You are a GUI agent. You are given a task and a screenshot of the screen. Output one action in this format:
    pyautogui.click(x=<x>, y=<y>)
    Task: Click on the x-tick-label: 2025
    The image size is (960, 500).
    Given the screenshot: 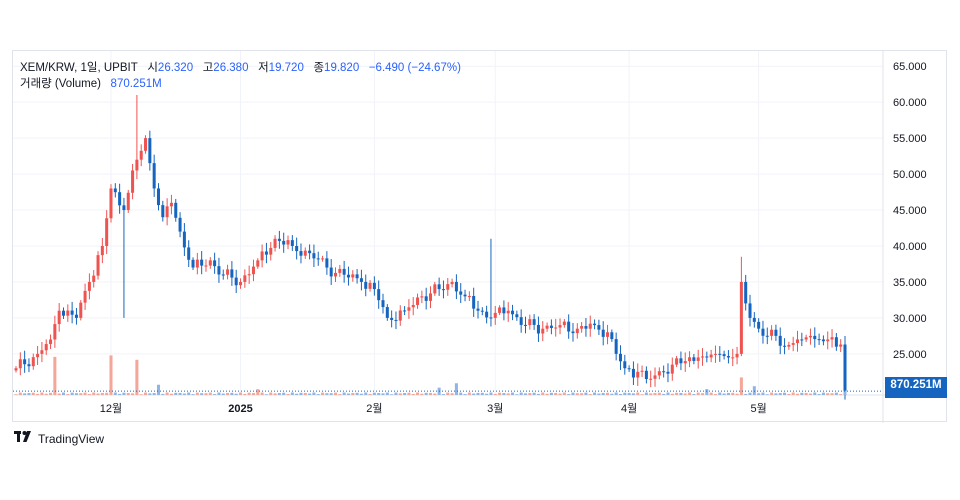 What is the action you would take?
    pyautogui.click(x=240, y=409)
    